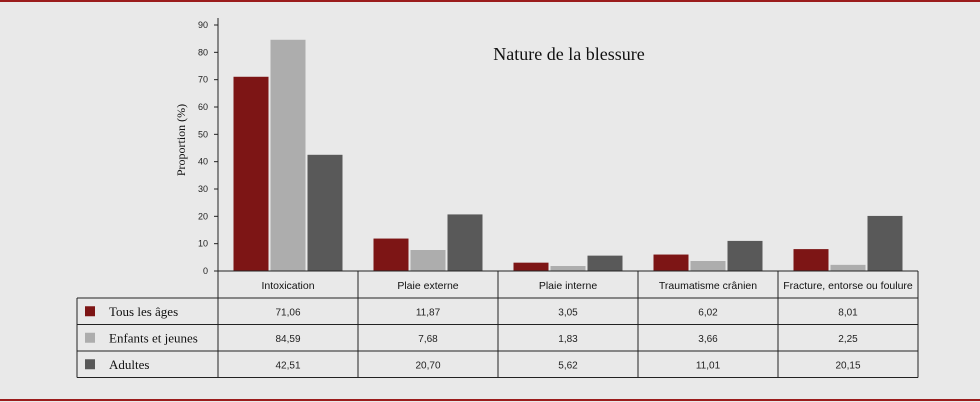 This screenshot has width=980, height=402. What do you see at coordinates (568, 365) in the screenshot?
I see `data-label-3-3: 5,62` at bounding box center [568, 365].